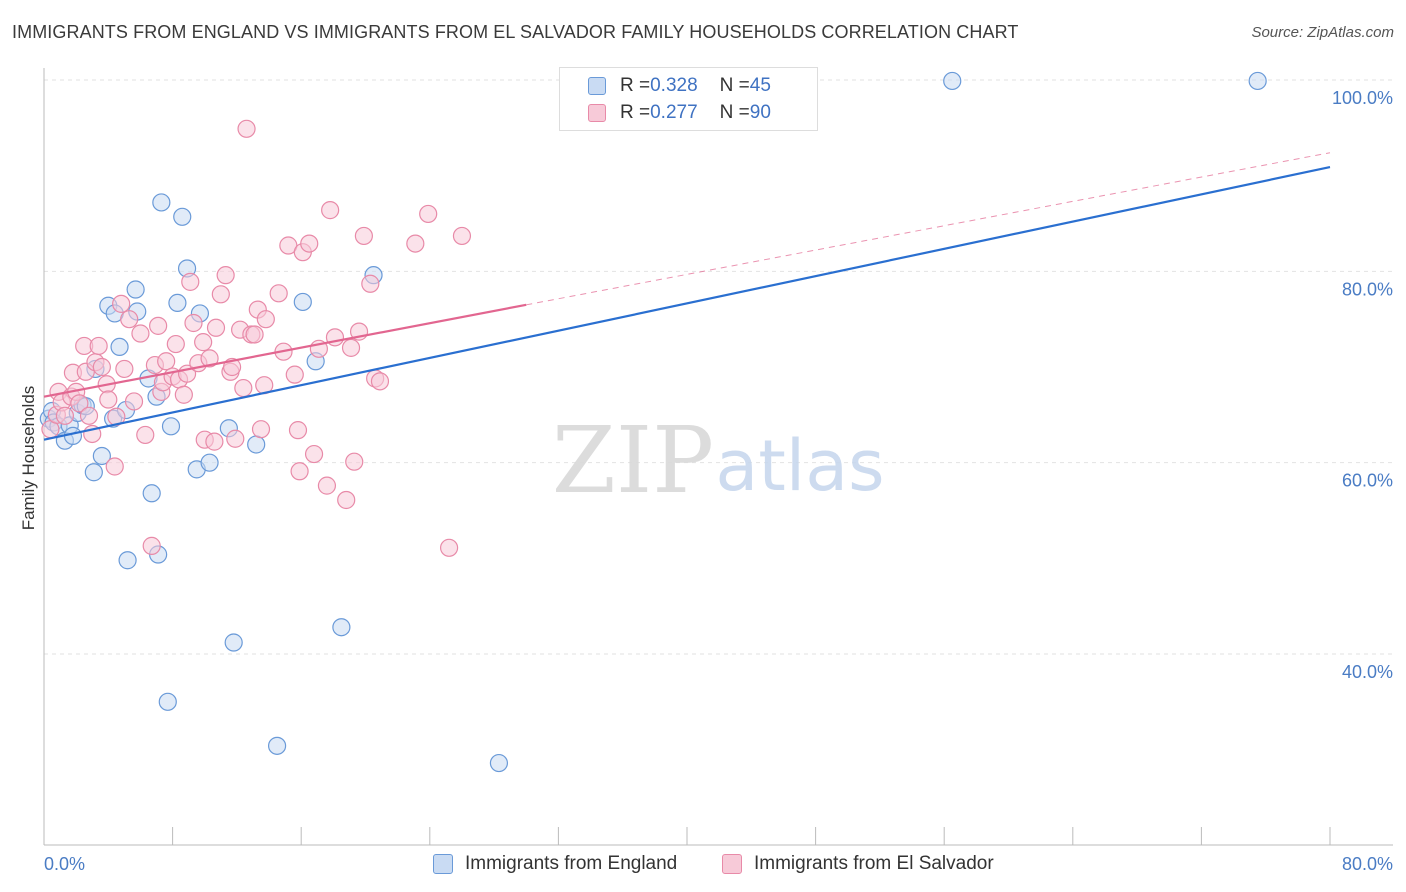 This screenshot has height=892, width=1406. What do you see at coordinates (760, 85) in the screenshot?
I see `legend-n-value-1: 45` at bounding box center [760, 85].